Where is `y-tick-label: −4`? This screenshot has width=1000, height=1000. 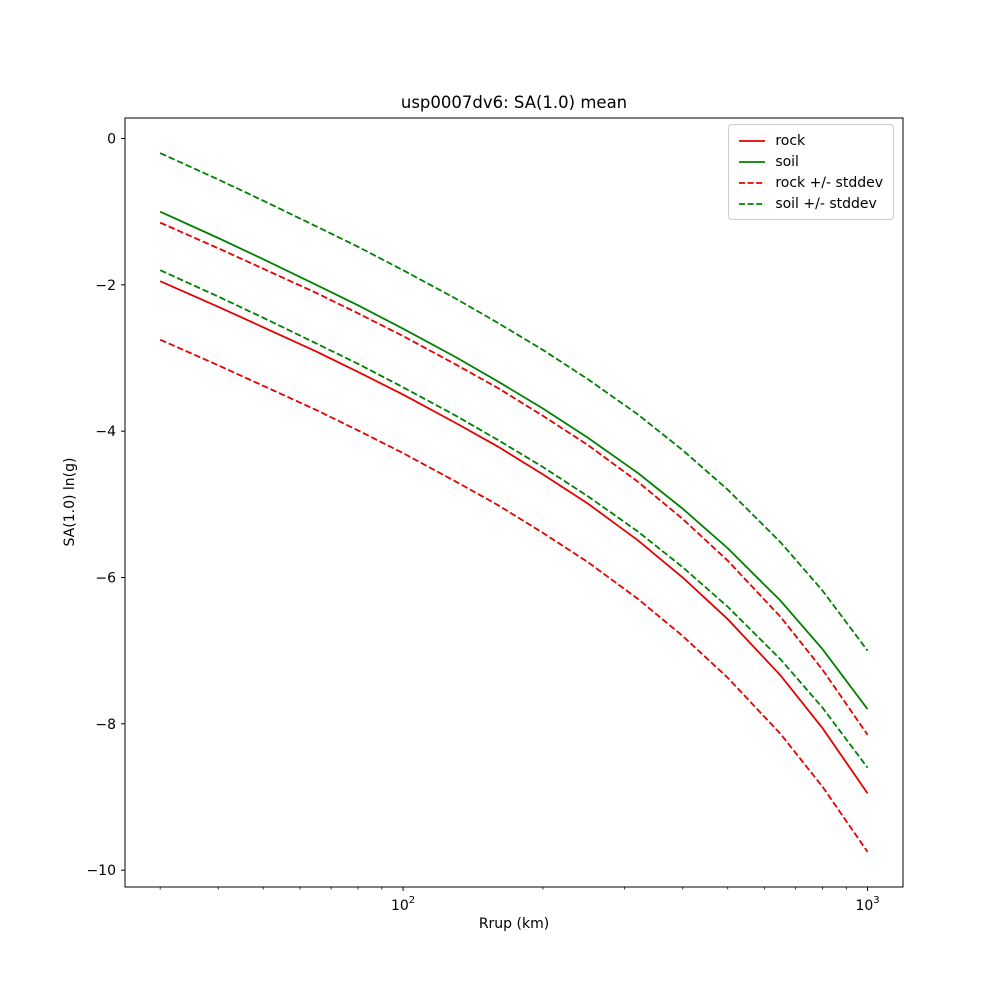
y-tick-label: −4 is located at coordinates (105, 432).